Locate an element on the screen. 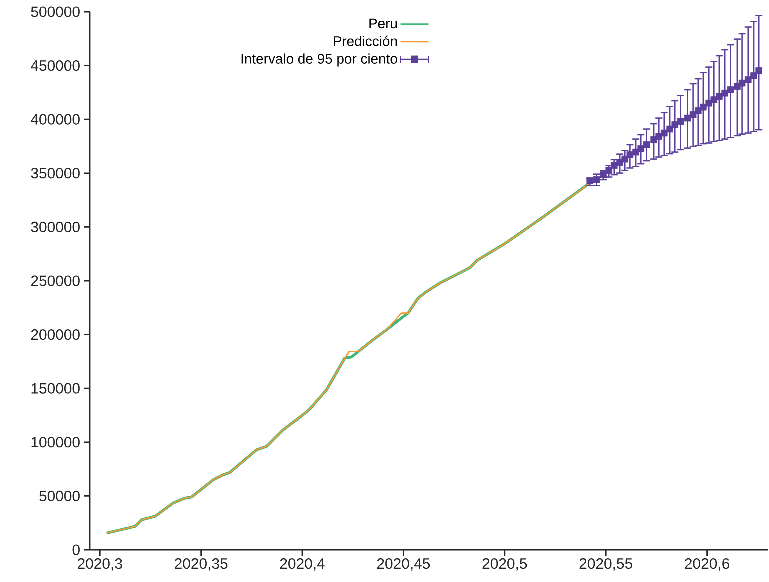  y-tick-label: 350000 is located at coordinates (55, 173).